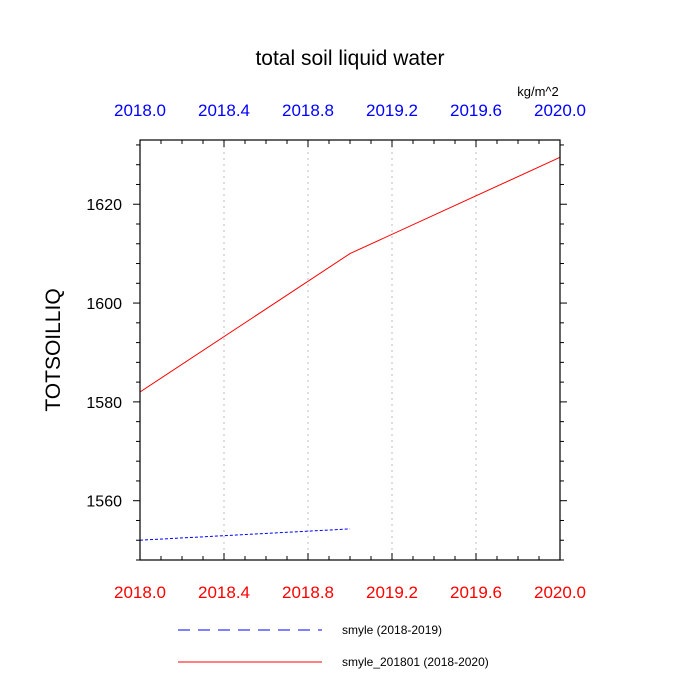  What do you see at coordinates (104, 403) in the screenshot?
I see `y-tick-label: 1580` at bounding box center [104, 403].